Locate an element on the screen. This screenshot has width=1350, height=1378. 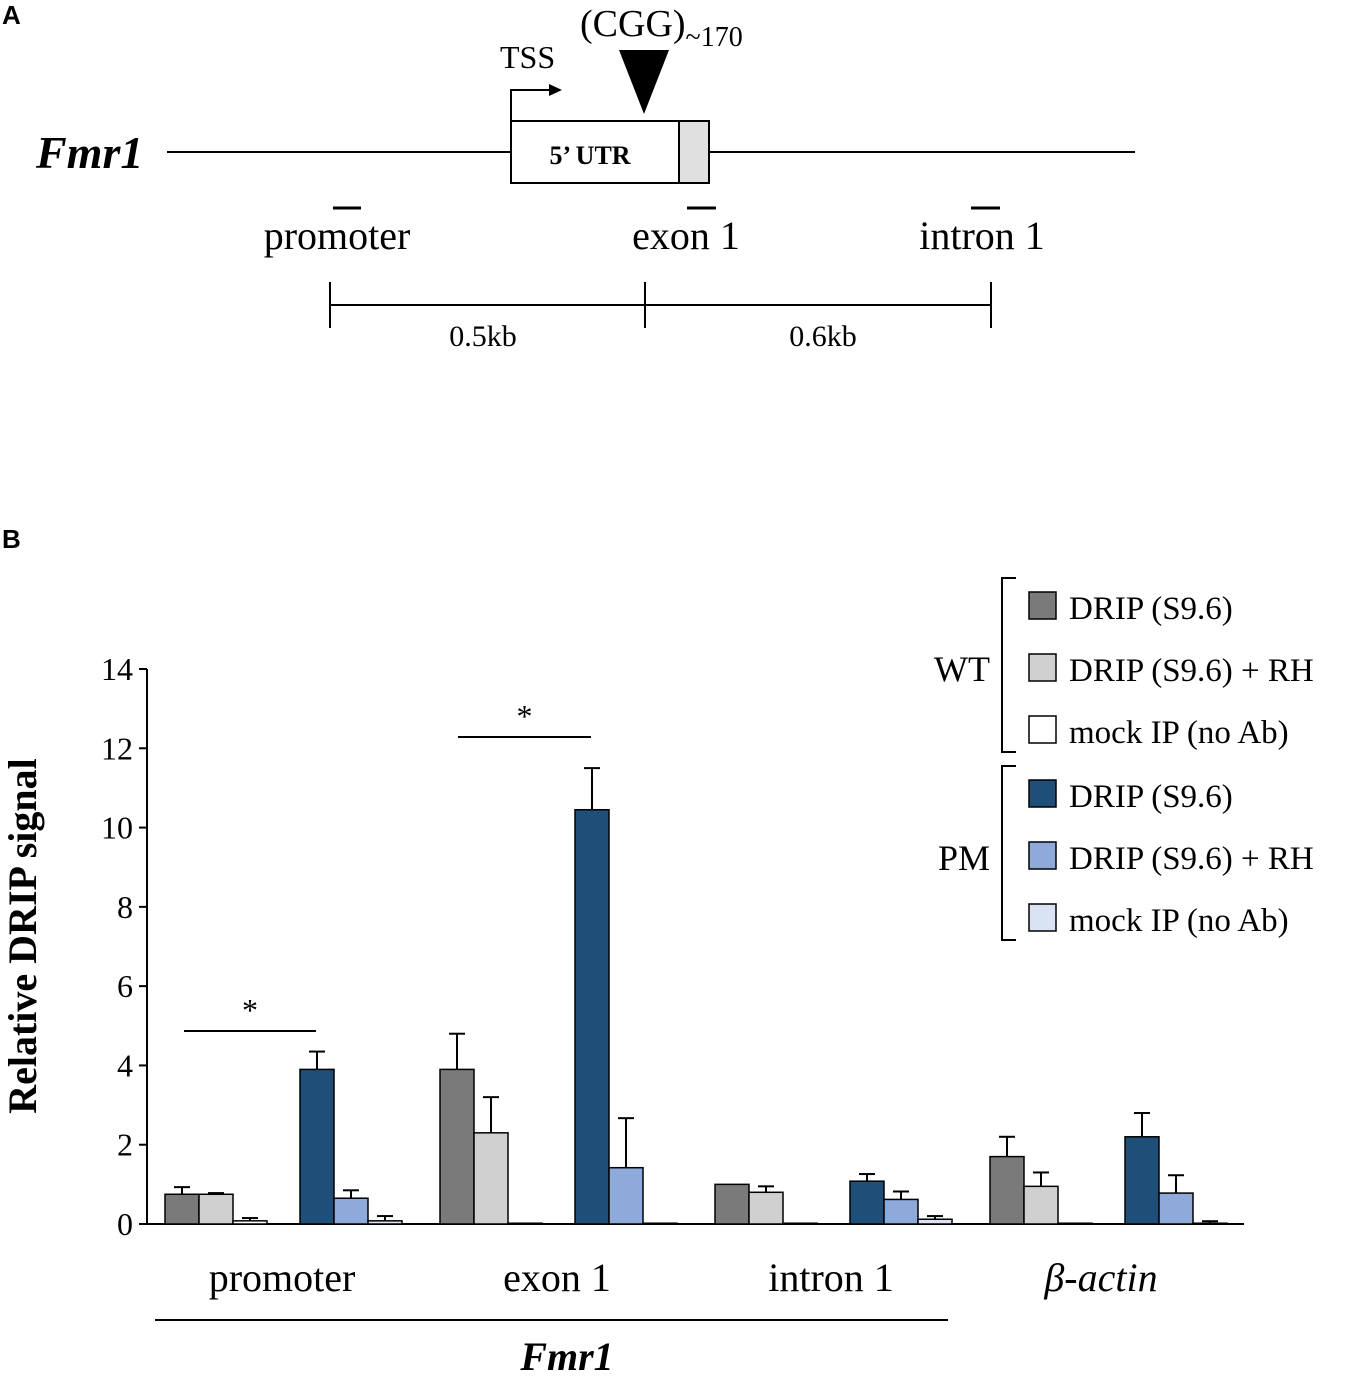
legend-group-label-pm: PM is located at coordinates (964, 858).